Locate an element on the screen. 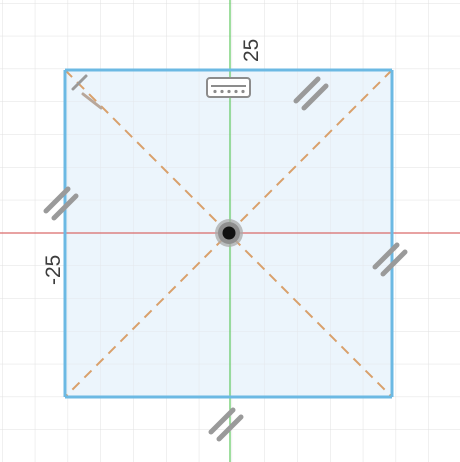  parallel-constraint-icon-left is located at coordinates (61, 203).